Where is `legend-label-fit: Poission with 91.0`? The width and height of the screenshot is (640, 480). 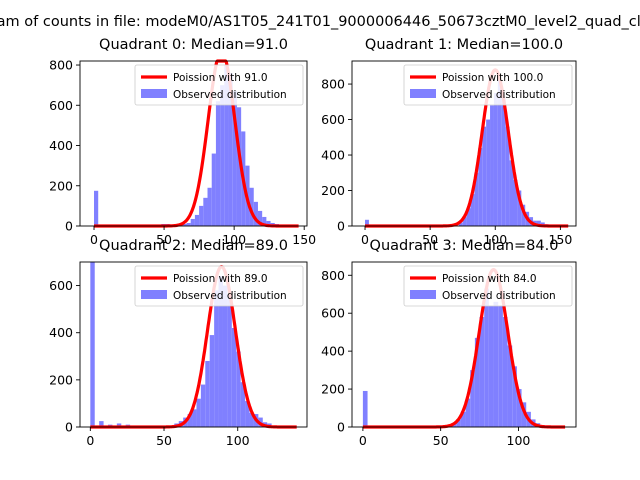 legend-label-fit: Poission with 91.0 is located at coordinates (220, 78).